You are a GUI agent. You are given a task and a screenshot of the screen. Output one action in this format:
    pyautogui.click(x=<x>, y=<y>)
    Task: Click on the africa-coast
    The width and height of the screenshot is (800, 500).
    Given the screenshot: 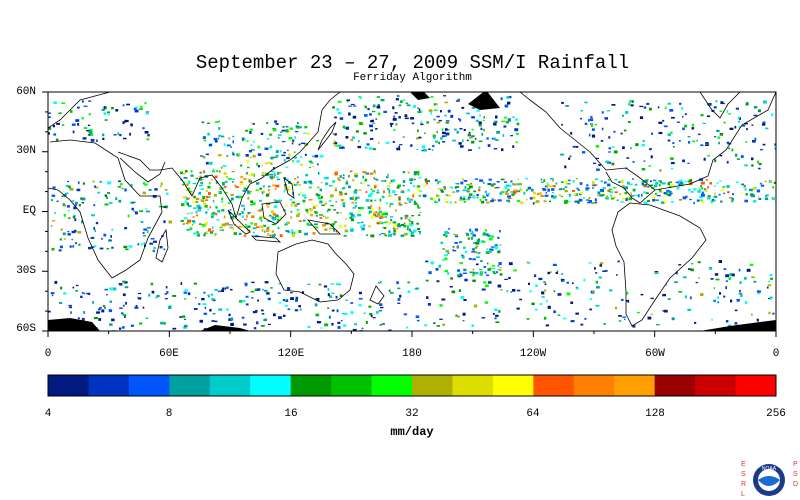 What is the action you would take?
    pyautogui.click(x=105, y=209)
    